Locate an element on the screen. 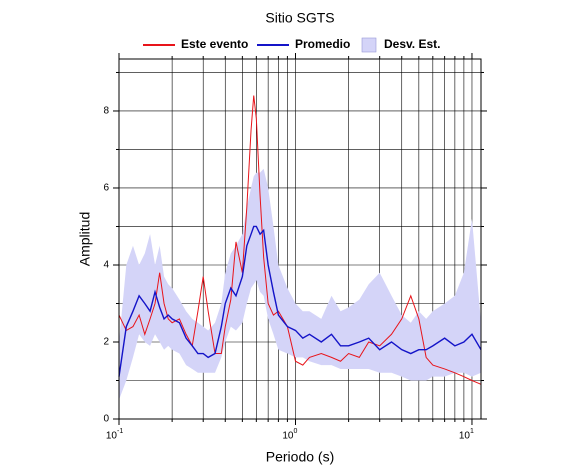 This screenshot has height=475, width=586. legend-label: Promedio is located at coordinates (322, 44).